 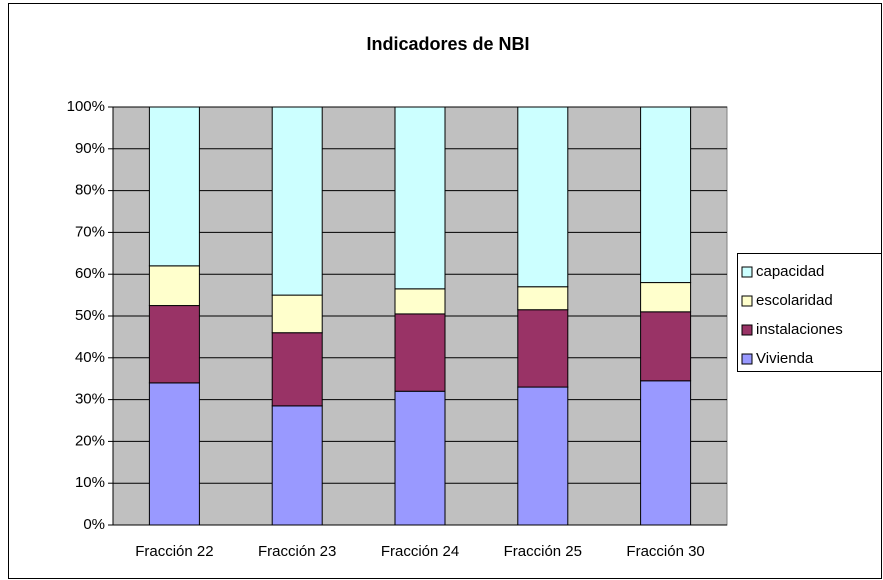 What do you see at coordinates (794, 300) in the screenshot?
I see `legend-label: escolaridad` at bounding box center [794, 300].